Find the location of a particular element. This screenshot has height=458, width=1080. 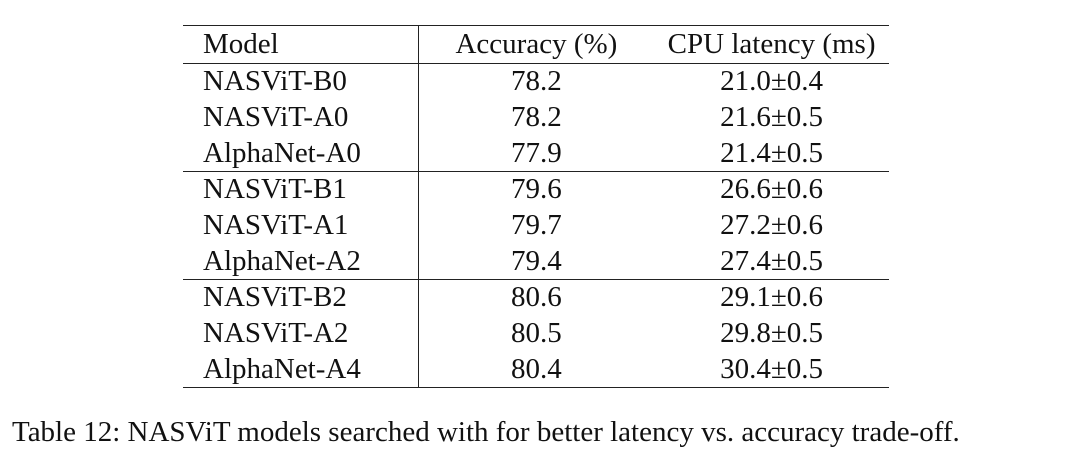

header-accuracy: Accuracy (%) is located at coordinates (536, 44).